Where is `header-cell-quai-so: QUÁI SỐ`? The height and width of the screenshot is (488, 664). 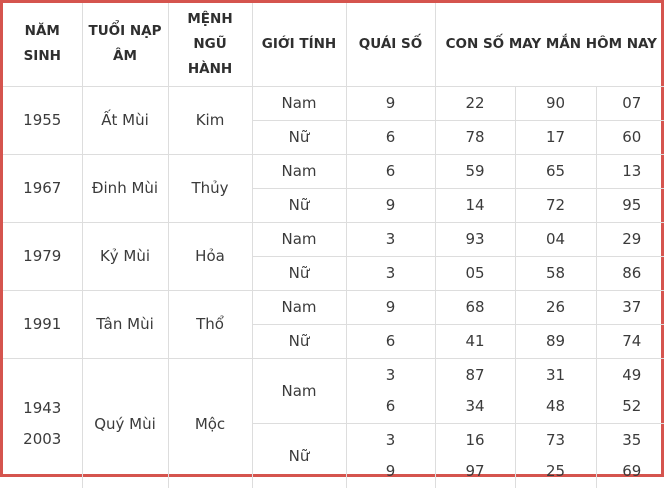 header-cell-quai-so: QUÁI SỐ is located at coordinates (390, 44).